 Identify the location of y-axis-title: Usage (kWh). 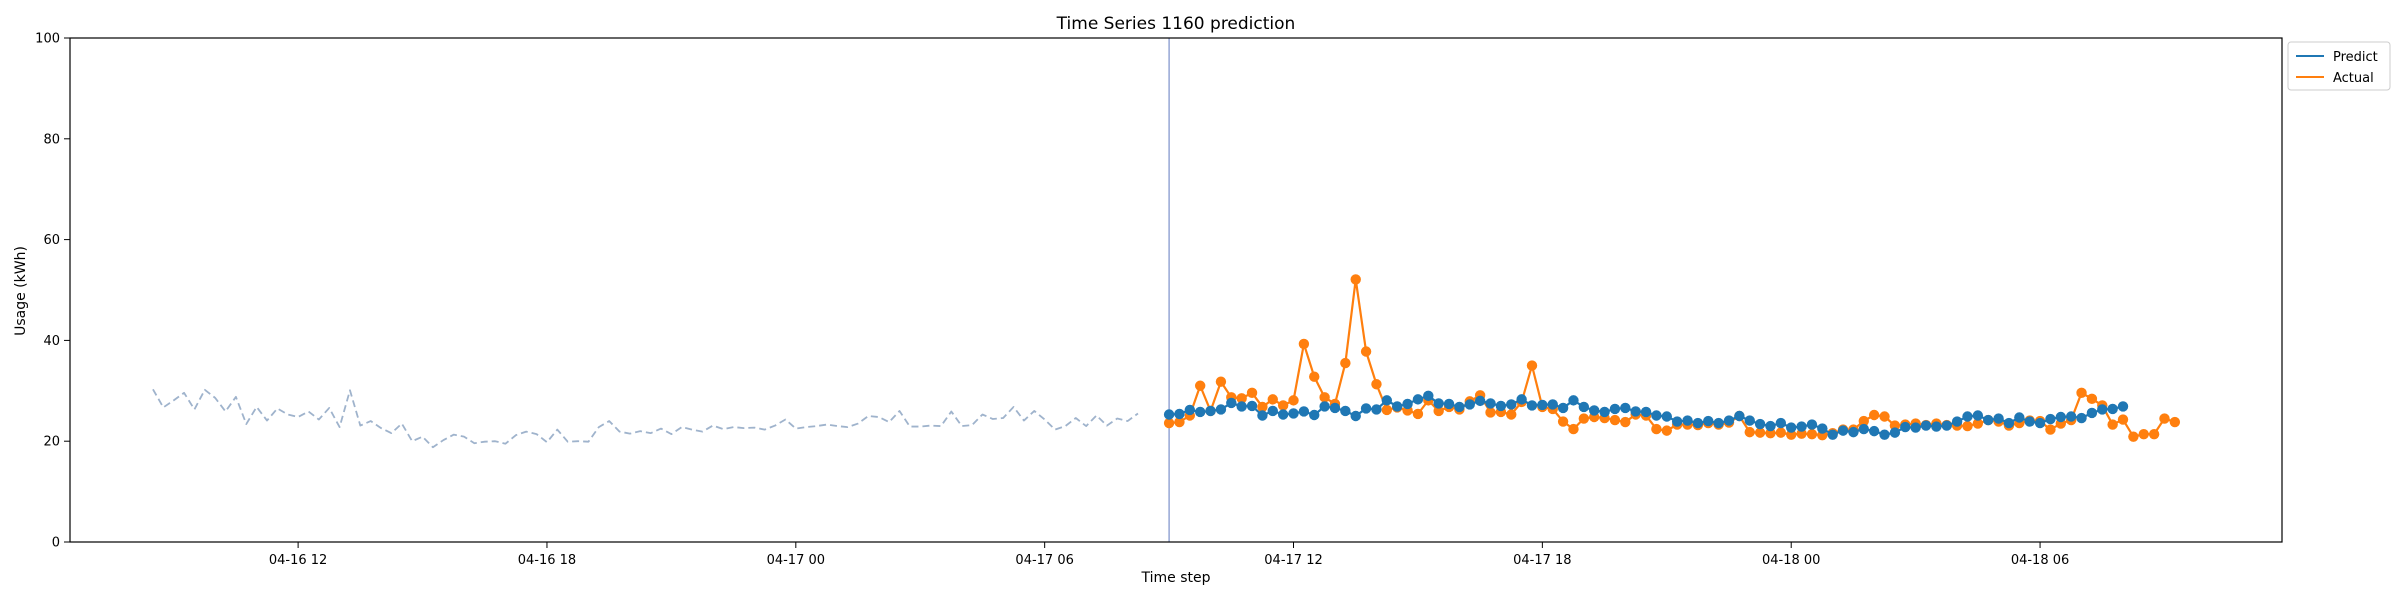
(21, 291).